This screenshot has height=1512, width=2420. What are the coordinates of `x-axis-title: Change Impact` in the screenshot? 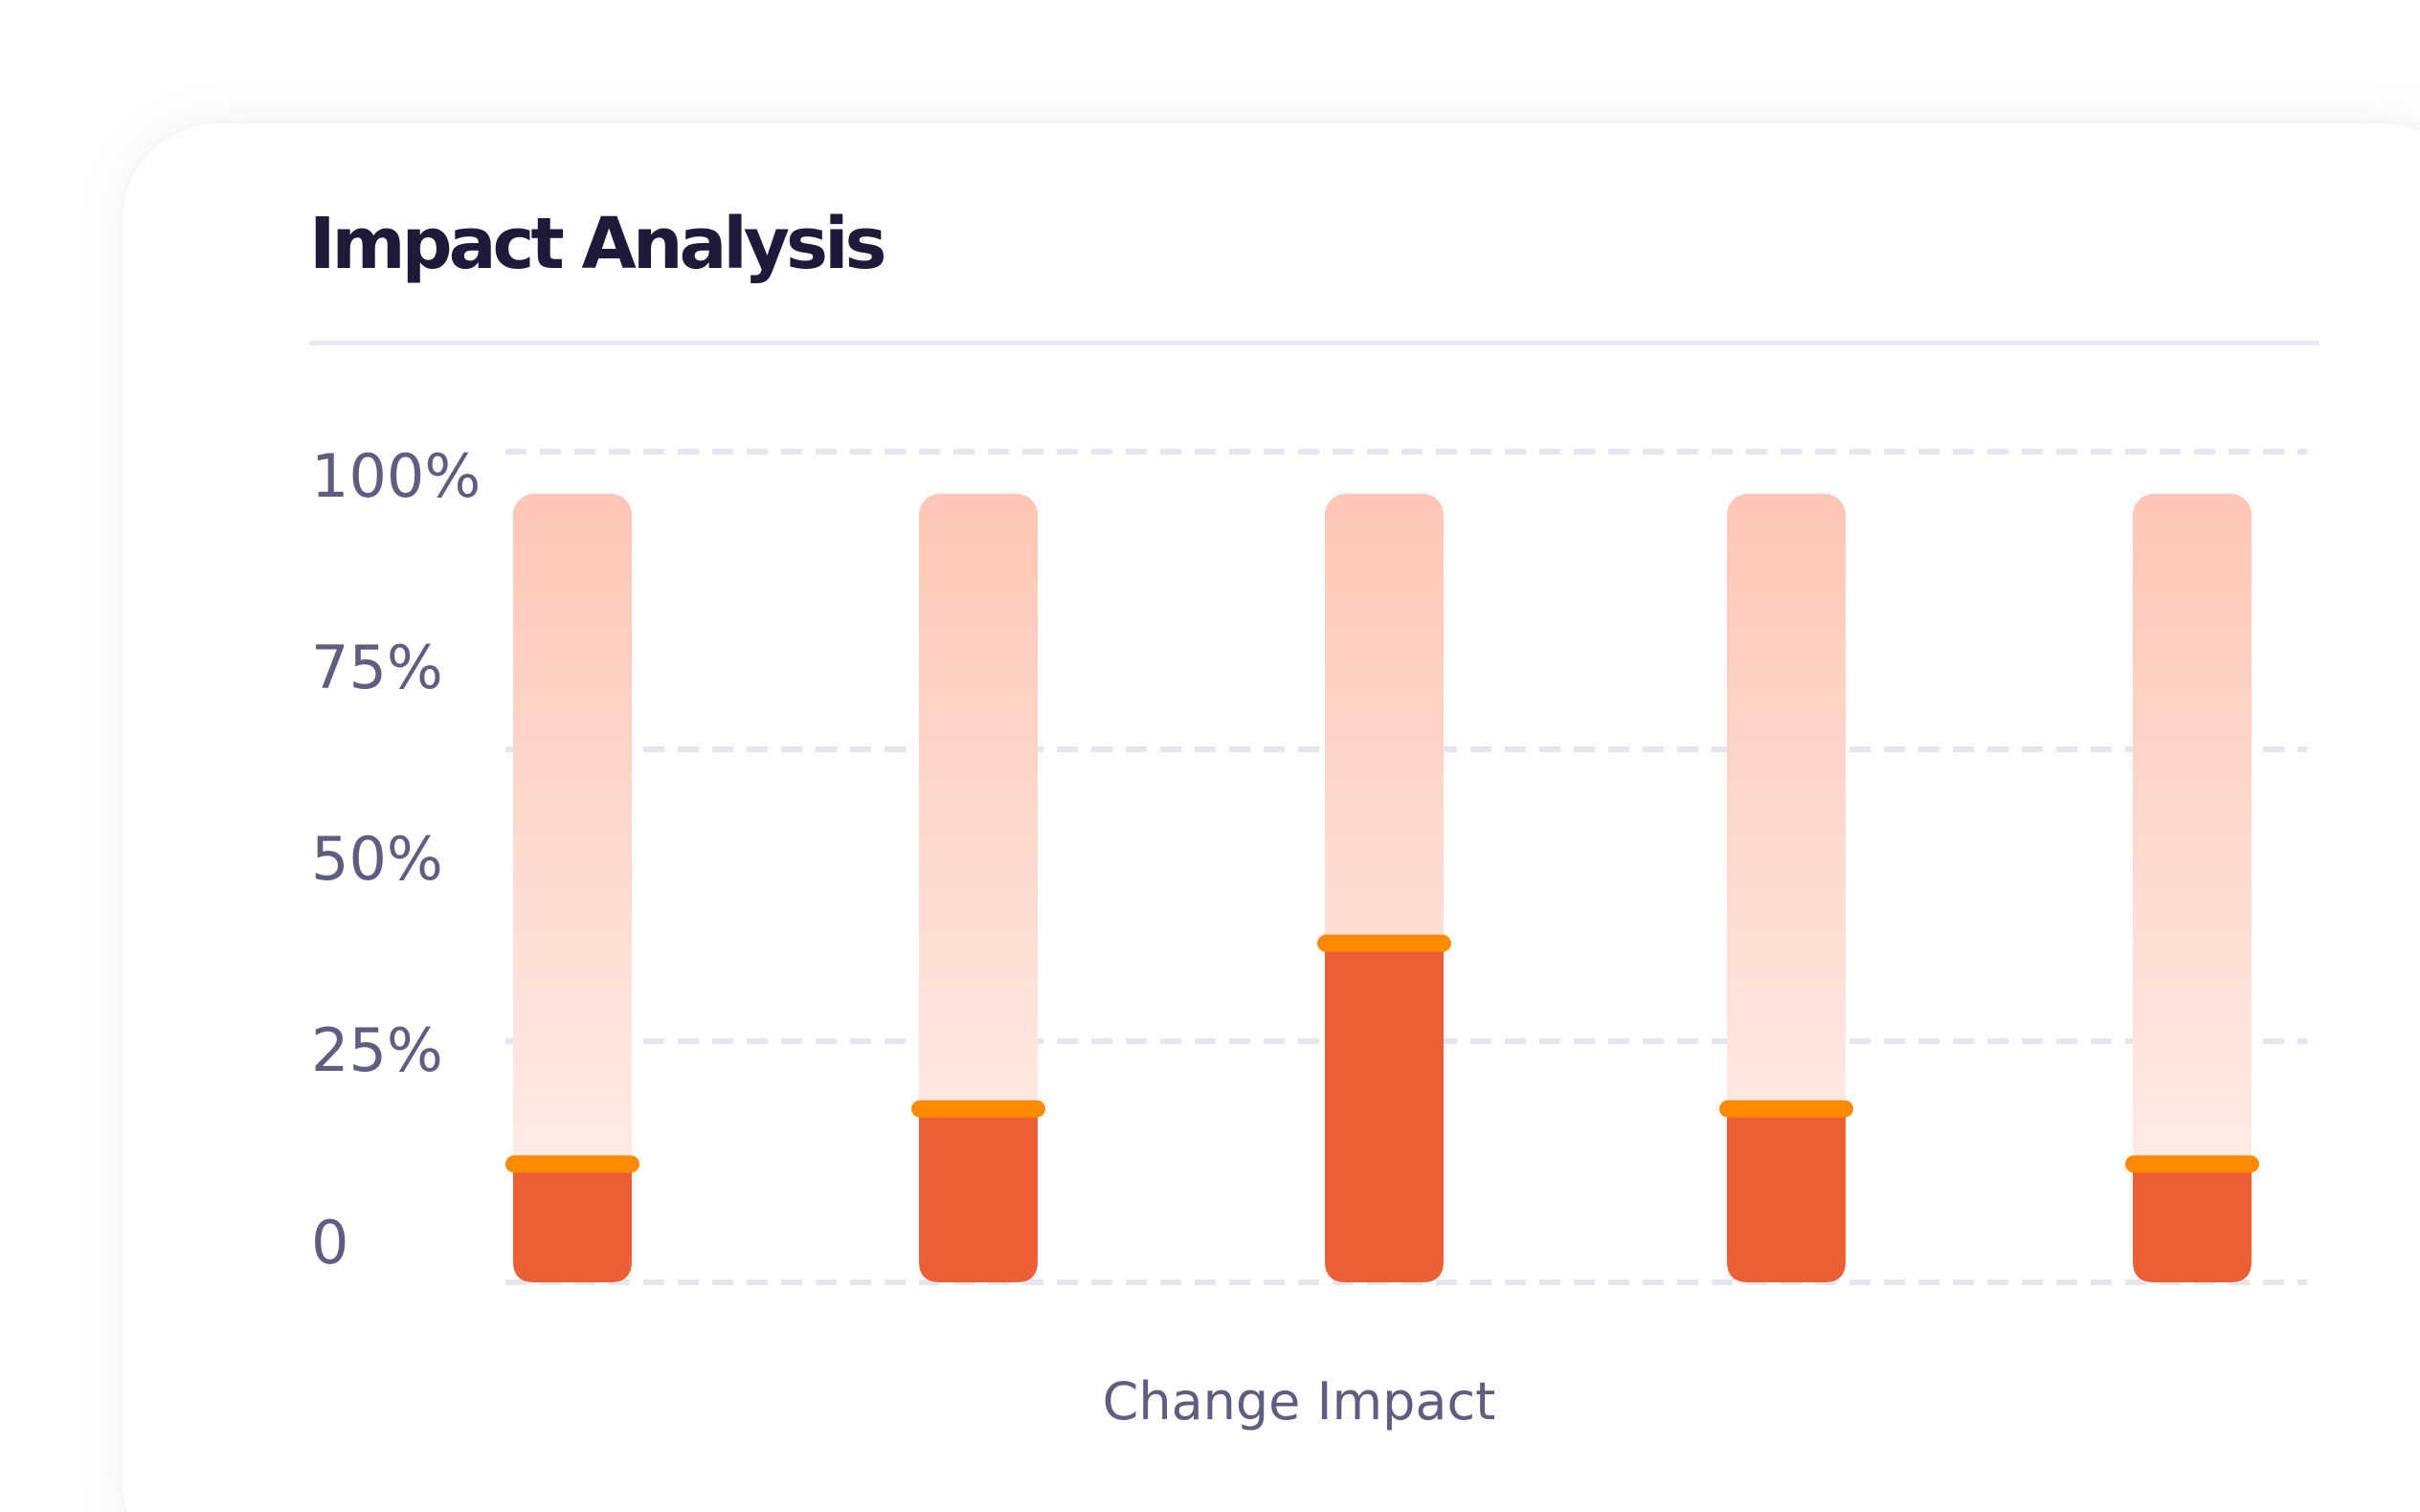 It's located at (1299, 1401).